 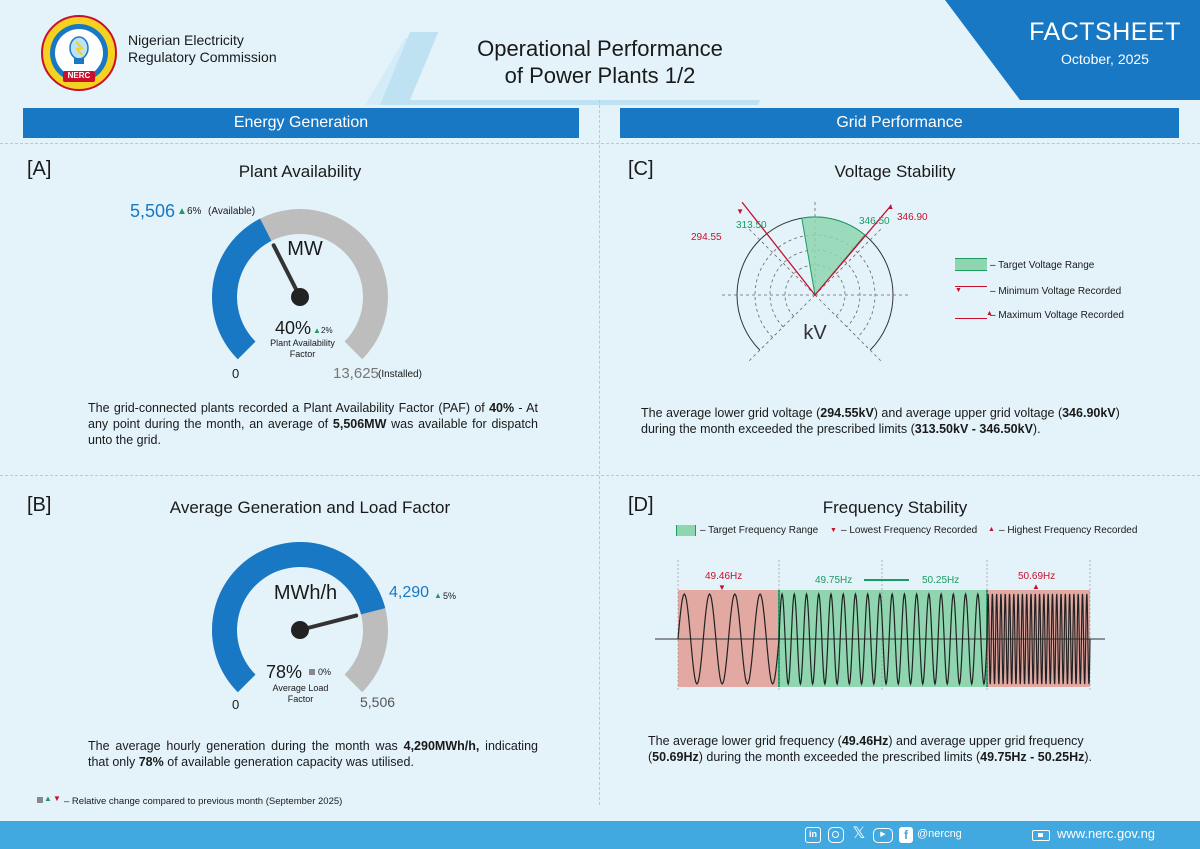 What do you see at coordinates (745, 741) in the screenshot?
I see `para-d-text-1: The average lower grid frequency (` at bounding box center [745, 741].